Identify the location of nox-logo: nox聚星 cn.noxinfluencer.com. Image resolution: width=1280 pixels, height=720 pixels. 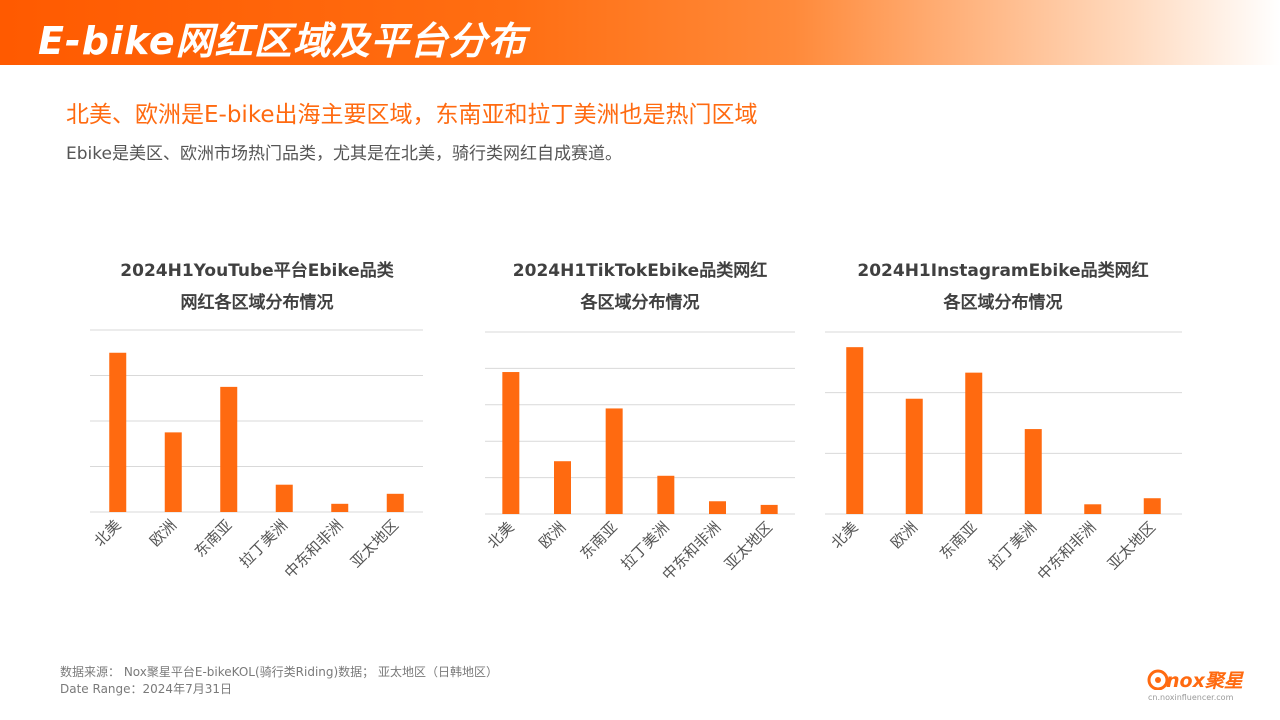
(1196, 684).